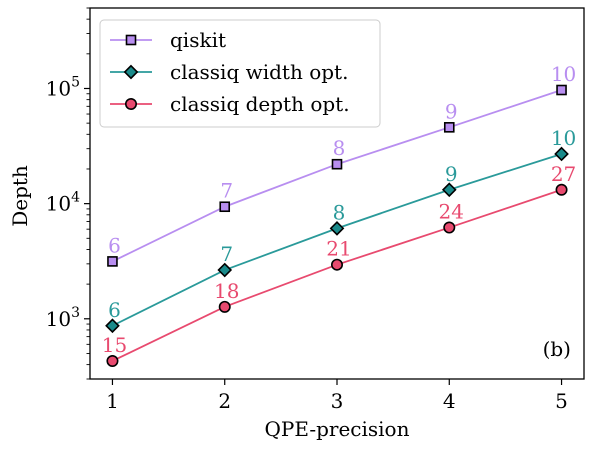 This screenshot has height=450, width=594. I want to click on data-label: 24, so click(451, 212).